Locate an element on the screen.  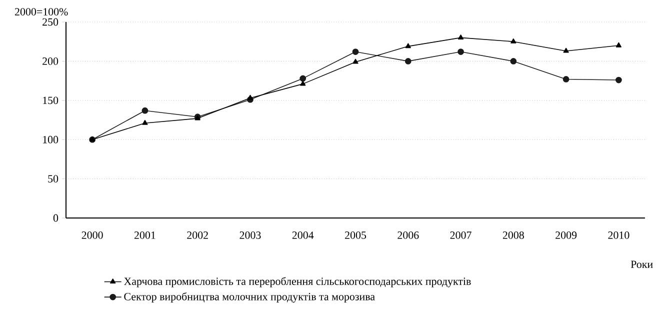
x-tick-label: 2007 is located at coordinates (461, 235).